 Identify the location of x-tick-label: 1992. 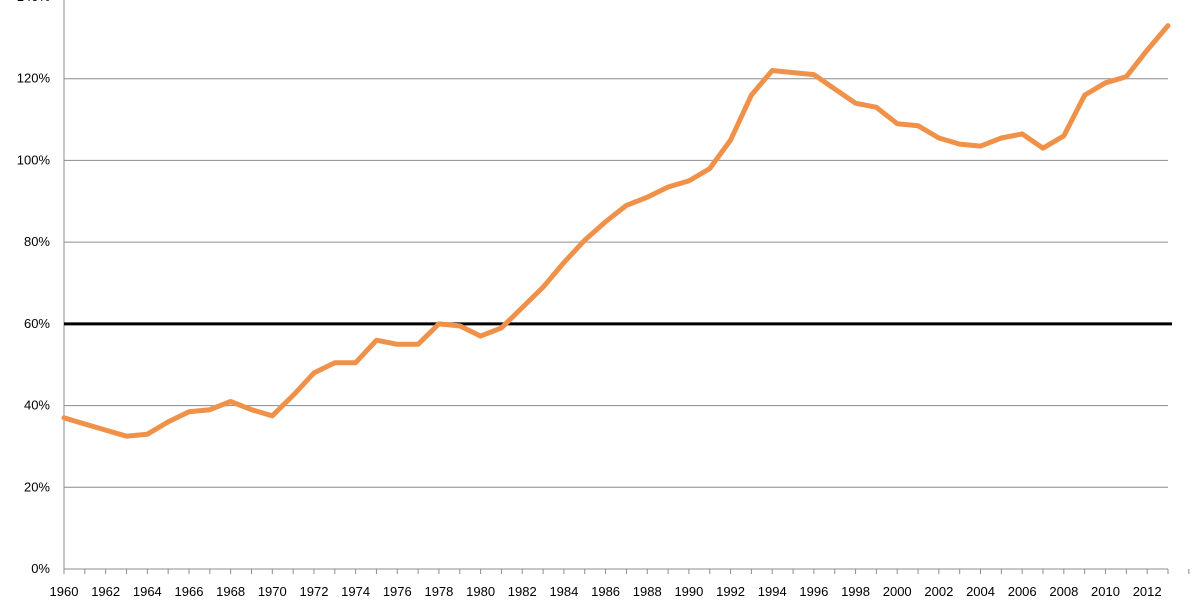
(730, 591).